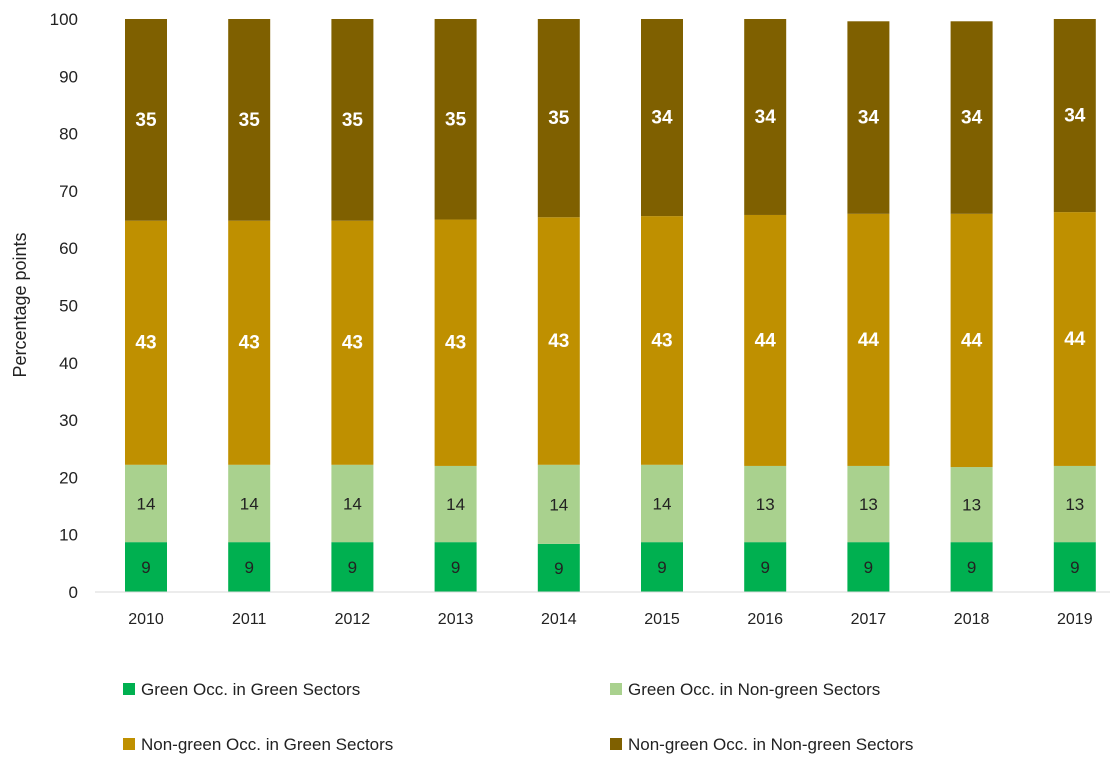 Image resolution: width=1117 pixels, height=760 pixels. What do you see at coordinates (68, 420) in the screenshot?
I see `y-tick-label: 30` at bounding box center [68, 420].